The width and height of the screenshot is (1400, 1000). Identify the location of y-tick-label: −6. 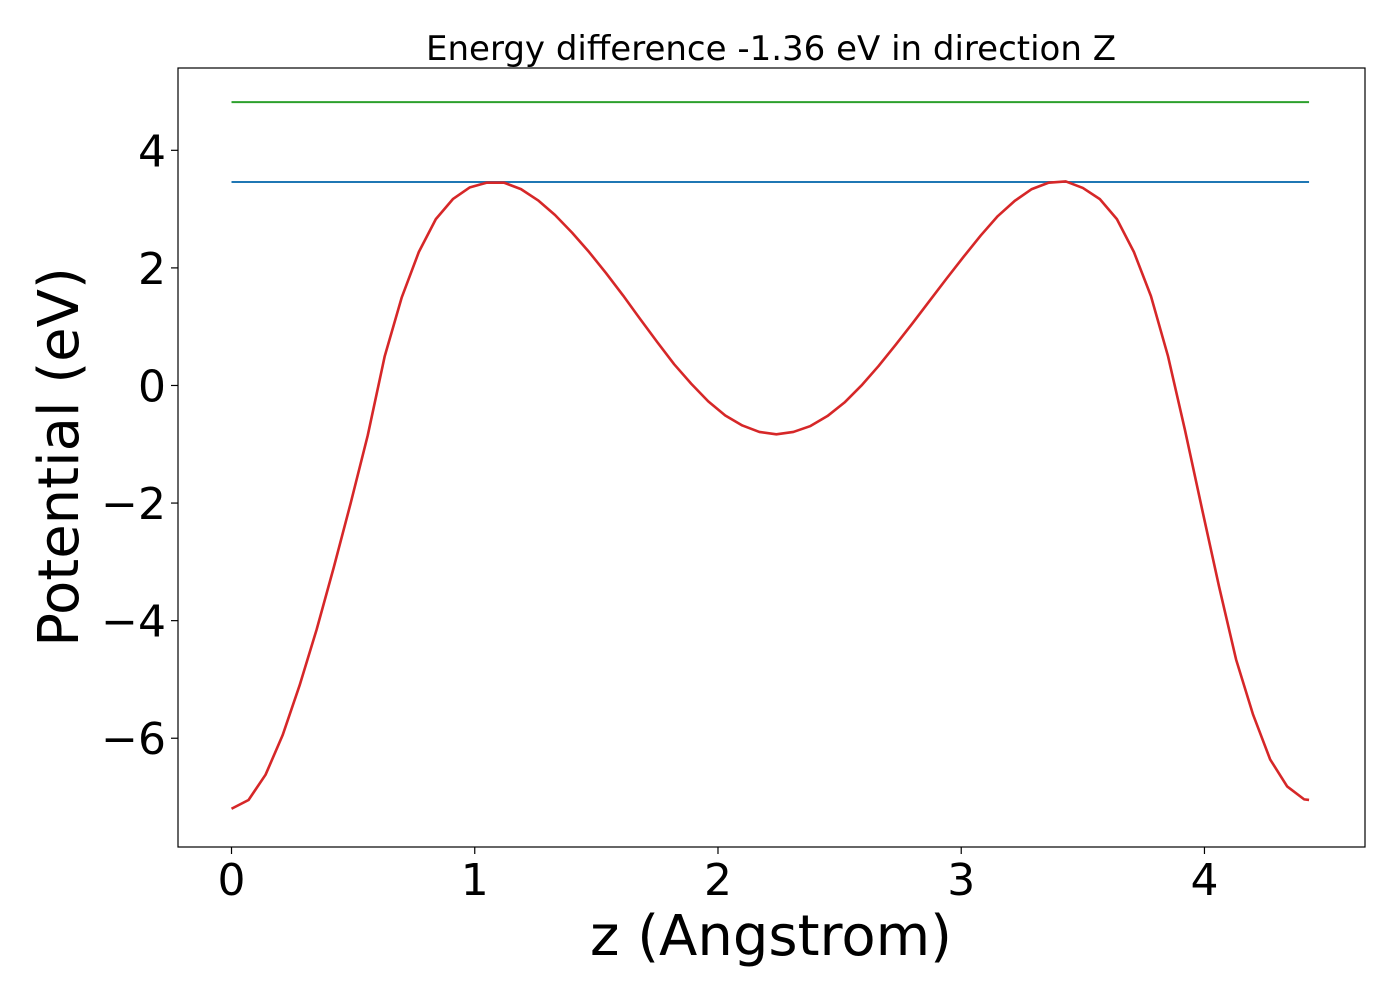
(133, 739).